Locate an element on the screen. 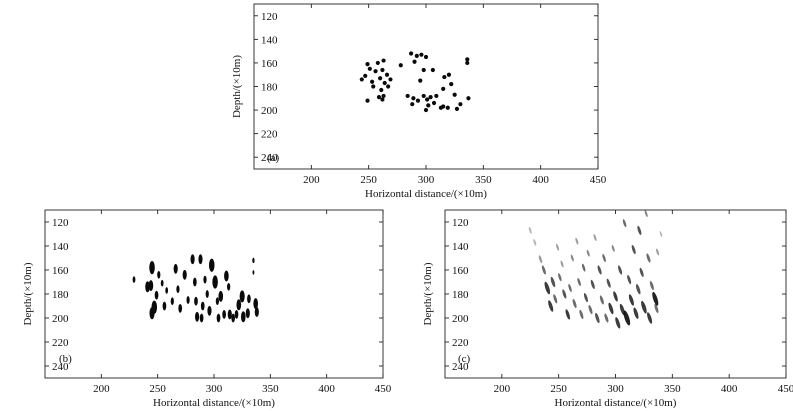  x-tick-label: 450 is located at coordinates (383, 389).